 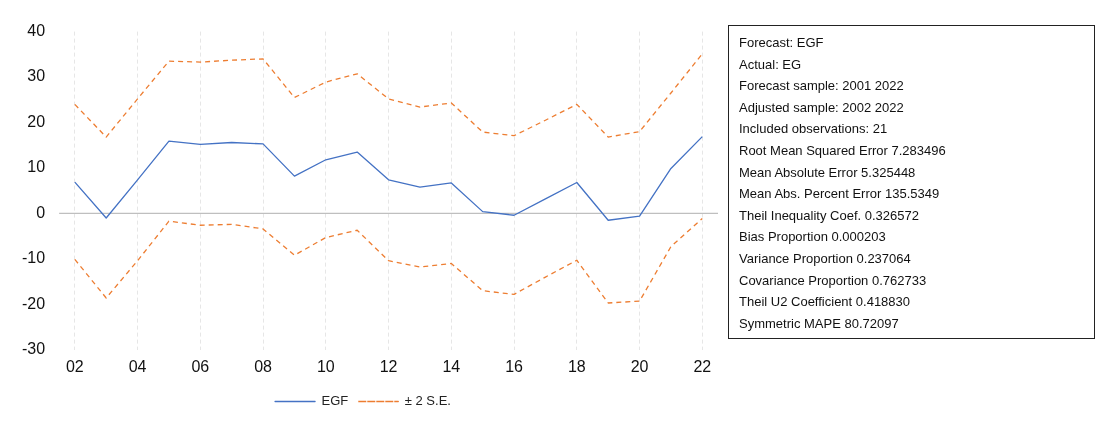 I want to click on text: Forecast sample: 2001 2022, so click(x=822, y=86).